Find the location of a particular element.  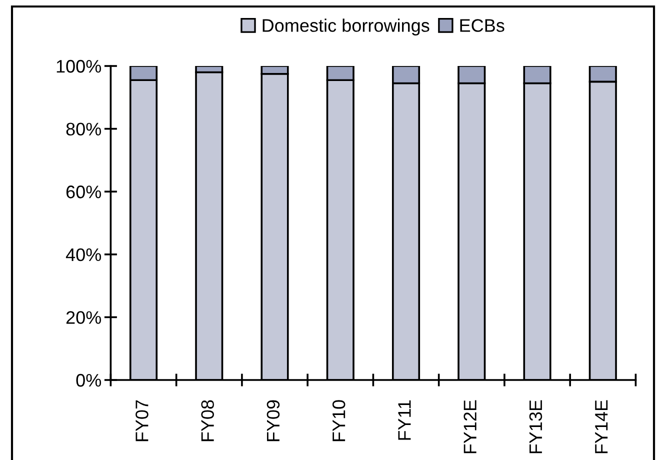

legend-label: ECBs is located at coordinates (482, 25).